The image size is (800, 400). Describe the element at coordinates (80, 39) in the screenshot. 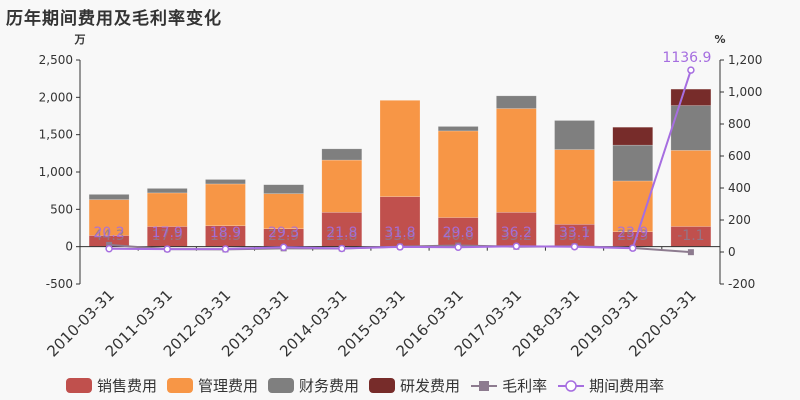

I see `svg-text: 万` at that location.